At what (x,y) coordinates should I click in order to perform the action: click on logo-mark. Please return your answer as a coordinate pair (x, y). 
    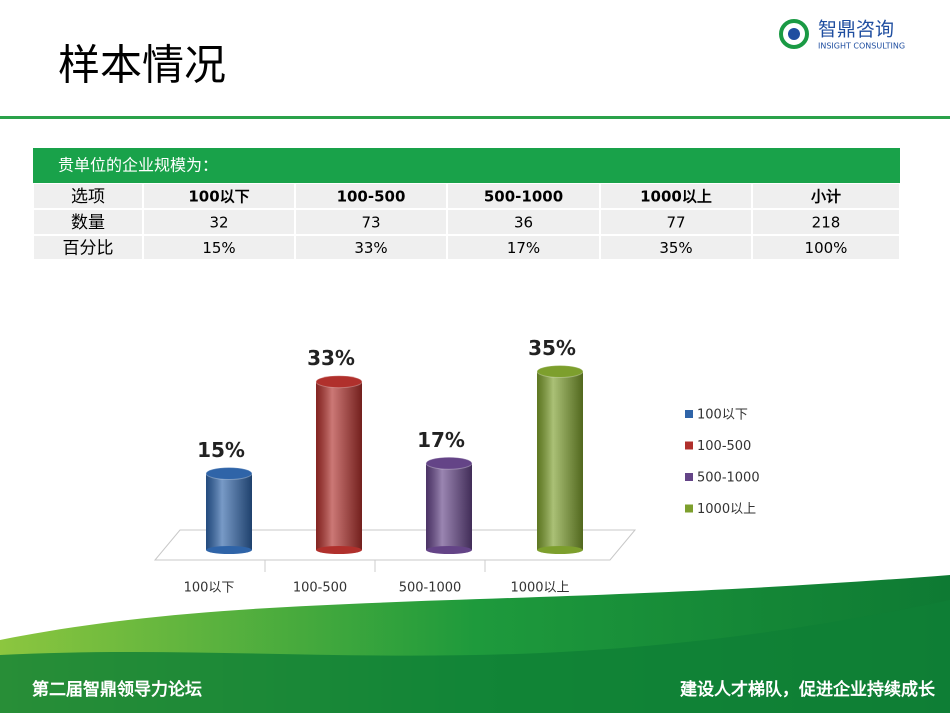
    Looking at the image, I should click on (794, 34).